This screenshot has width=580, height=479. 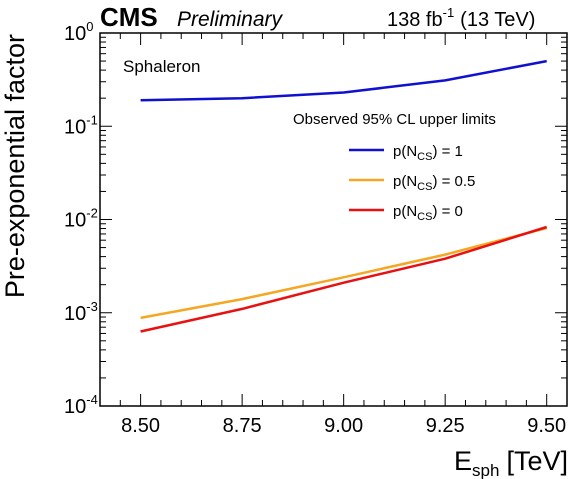 I want to click on x-axis-main: E, so click(x=463, y=461).